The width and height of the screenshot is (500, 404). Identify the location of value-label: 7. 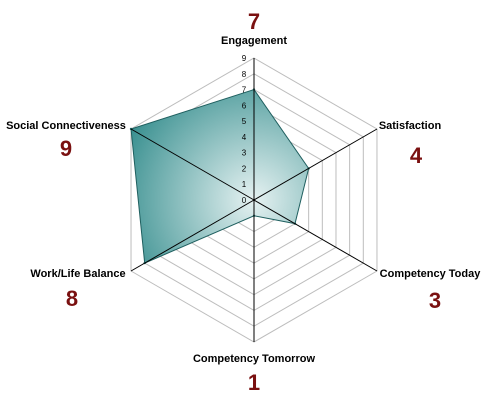
(254, 21).